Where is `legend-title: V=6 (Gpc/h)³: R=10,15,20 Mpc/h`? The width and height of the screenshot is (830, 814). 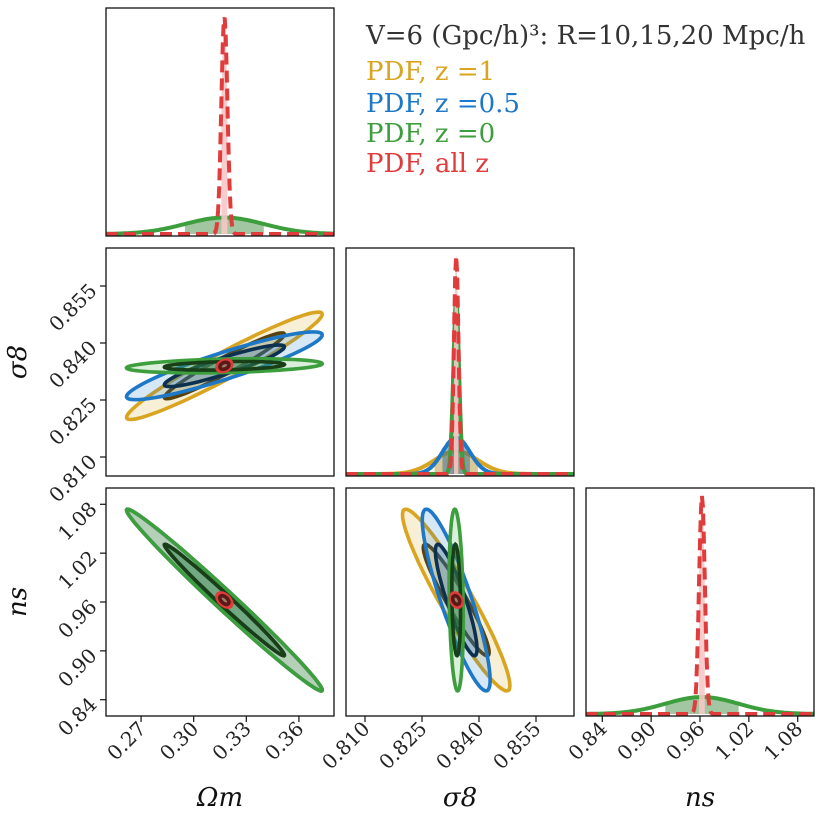 legend-title: V=6 (Gpc/h)³: R=10,15,20 Mpc/h is located at coordinates (585, 36).